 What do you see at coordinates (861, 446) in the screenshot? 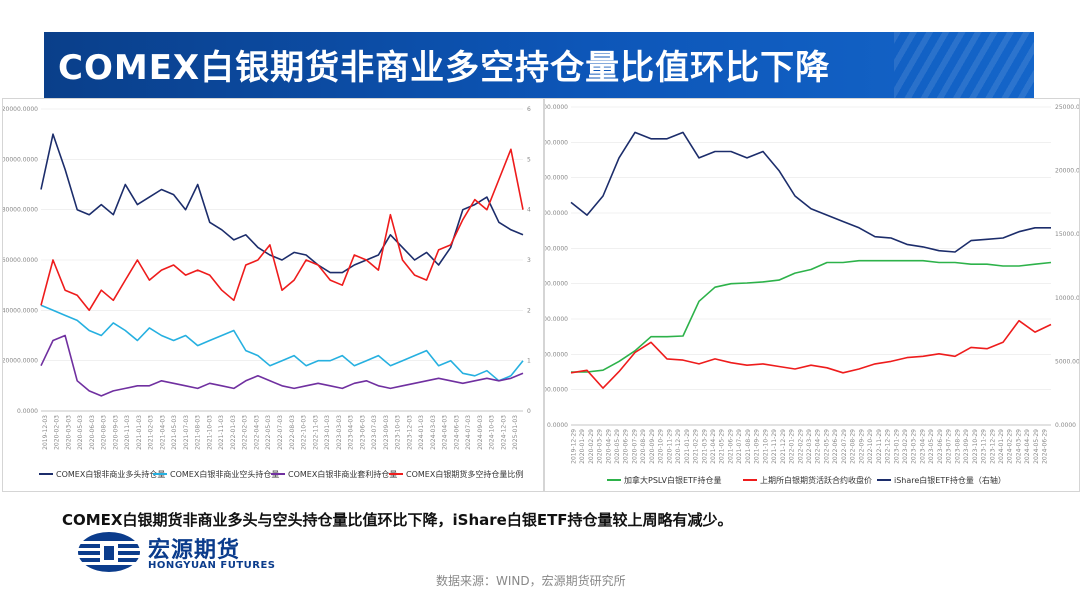
I see `x-tick-label: 2022-09-29` at bounding box center [861, 446].